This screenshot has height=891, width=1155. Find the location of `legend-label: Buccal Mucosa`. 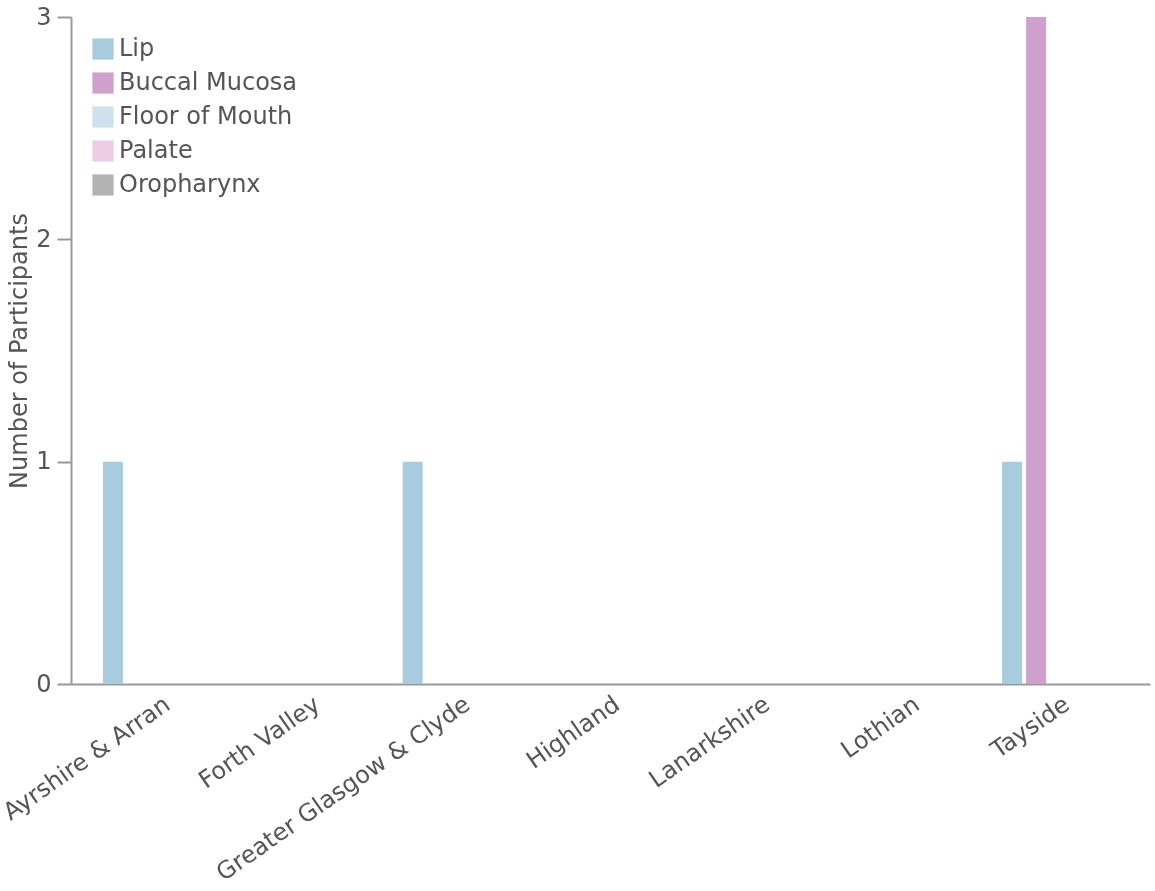

legend-label: Buccal Mucosa is located at coordinates (208, 82).